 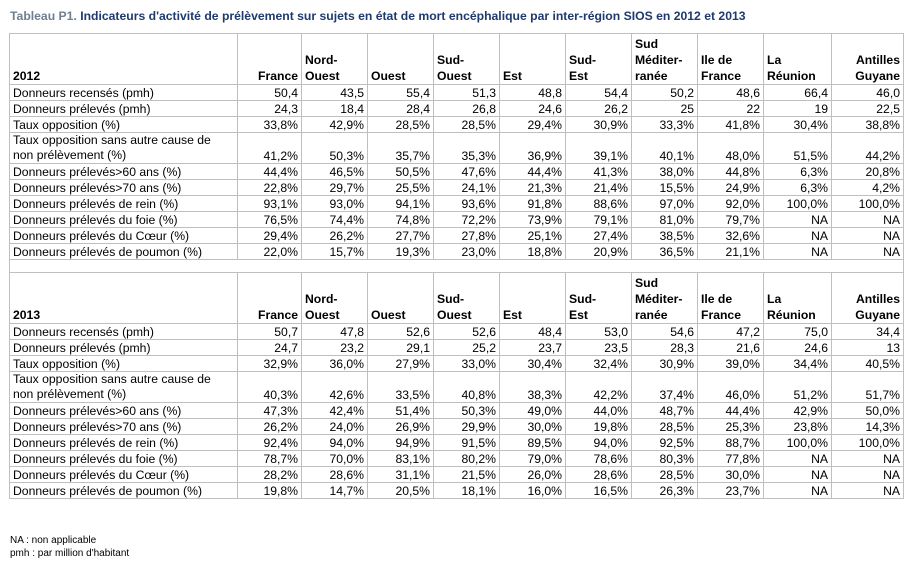 I want to click on table-cell: 21,5%, so click(x=466, y=474).